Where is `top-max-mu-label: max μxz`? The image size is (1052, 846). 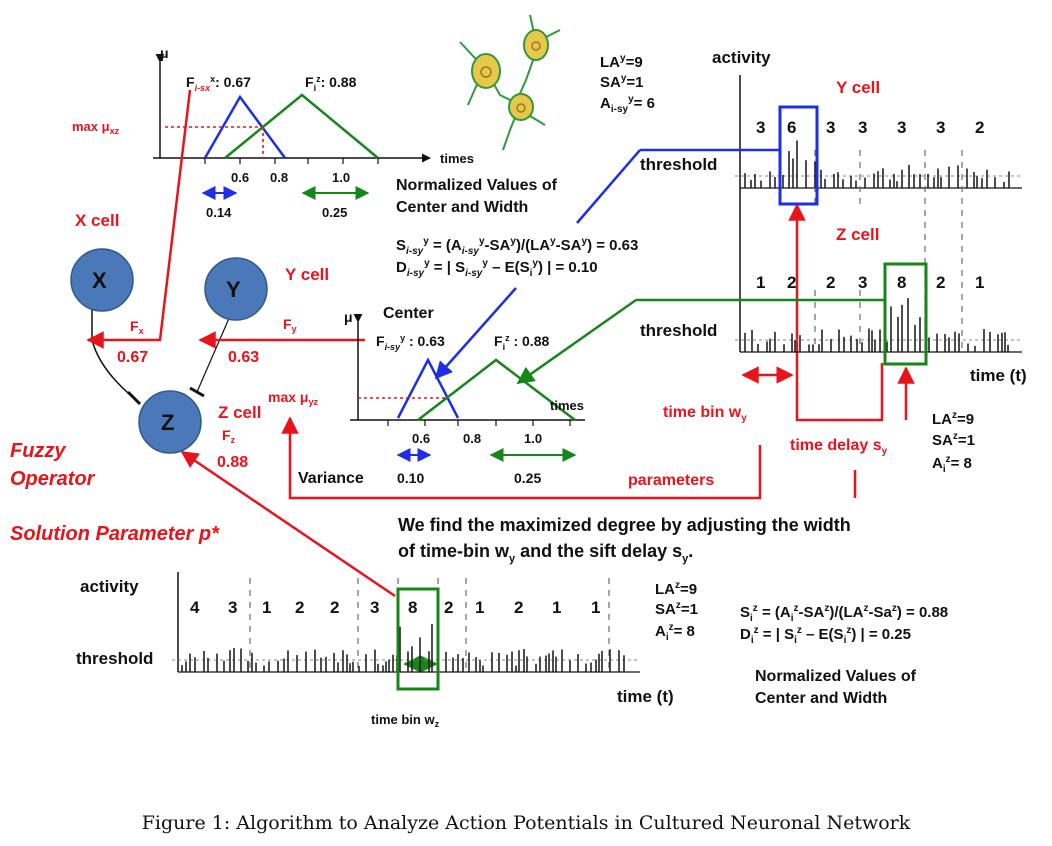 top-max-mu-label: max μxz is located at coordinates (96, 127).